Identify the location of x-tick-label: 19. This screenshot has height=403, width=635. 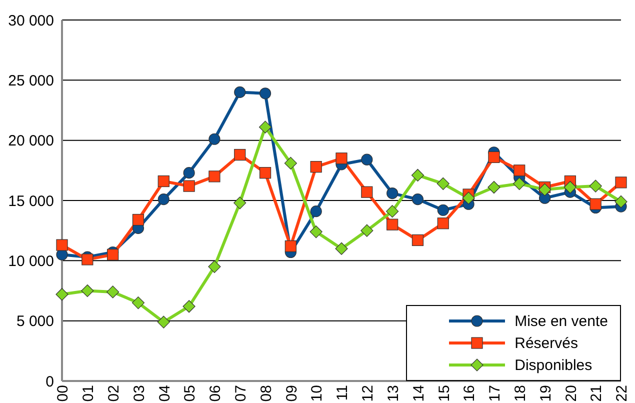
(545, 393).